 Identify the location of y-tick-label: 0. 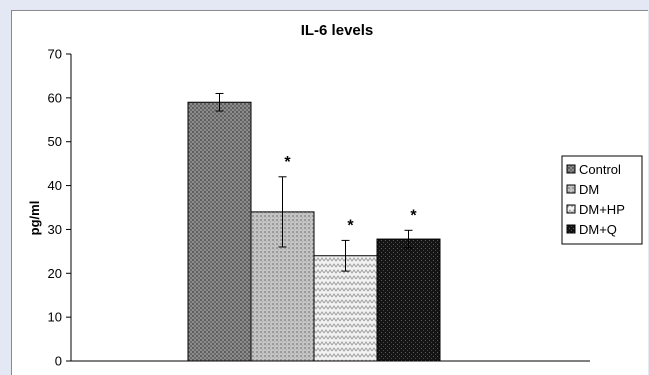
(58, 361).